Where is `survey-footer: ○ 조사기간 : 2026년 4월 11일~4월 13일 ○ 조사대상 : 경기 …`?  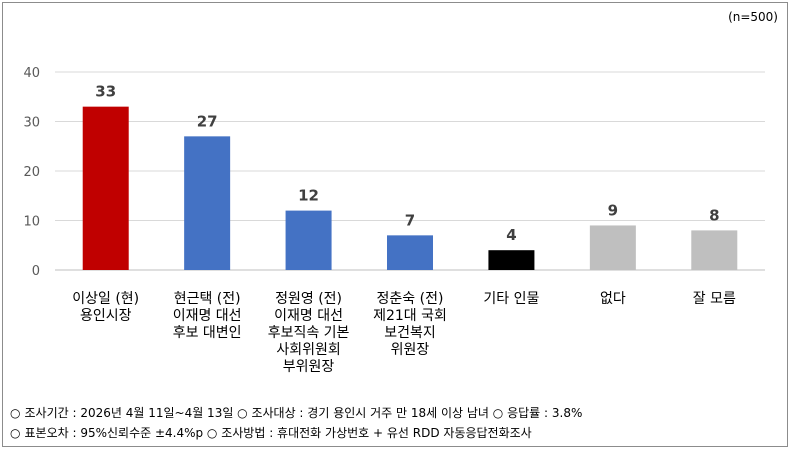
survey-footer: ○ 조사기간 : 2026년 4월 11일~4월 13일 ○ 조사대상 : 경기 … is located at coordinates (296, 423).